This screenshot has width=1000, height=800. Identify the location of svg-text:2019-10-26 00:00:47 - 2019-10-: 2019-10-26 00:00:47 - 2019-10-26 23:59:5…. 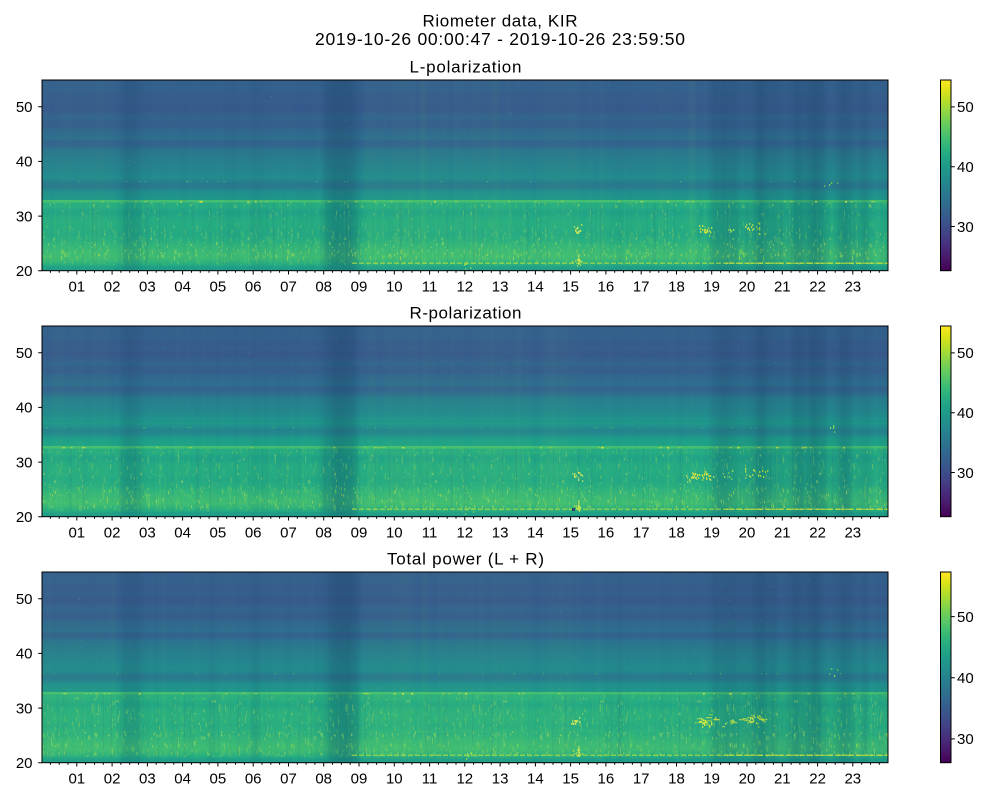
(500, 39).